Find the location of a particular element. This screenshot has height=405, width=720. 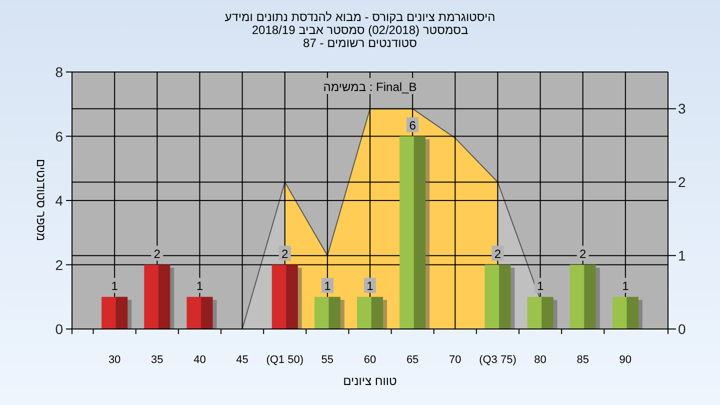

y-tick-label: 8 is located at coordinates (59, 72).